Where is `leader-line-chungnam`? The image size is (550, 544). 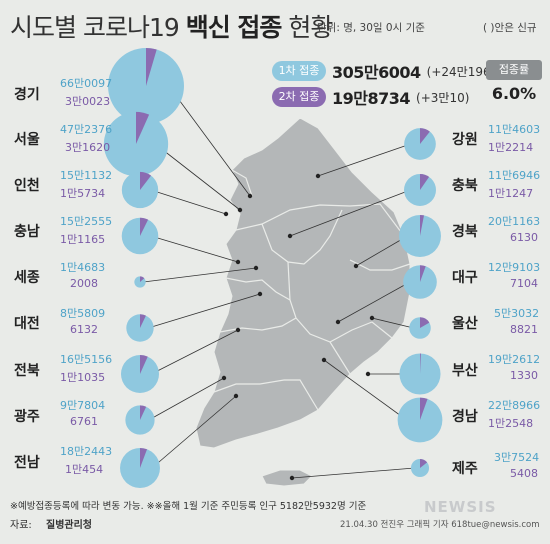 leader-line-chungnam is located at coordinates (194, 249).